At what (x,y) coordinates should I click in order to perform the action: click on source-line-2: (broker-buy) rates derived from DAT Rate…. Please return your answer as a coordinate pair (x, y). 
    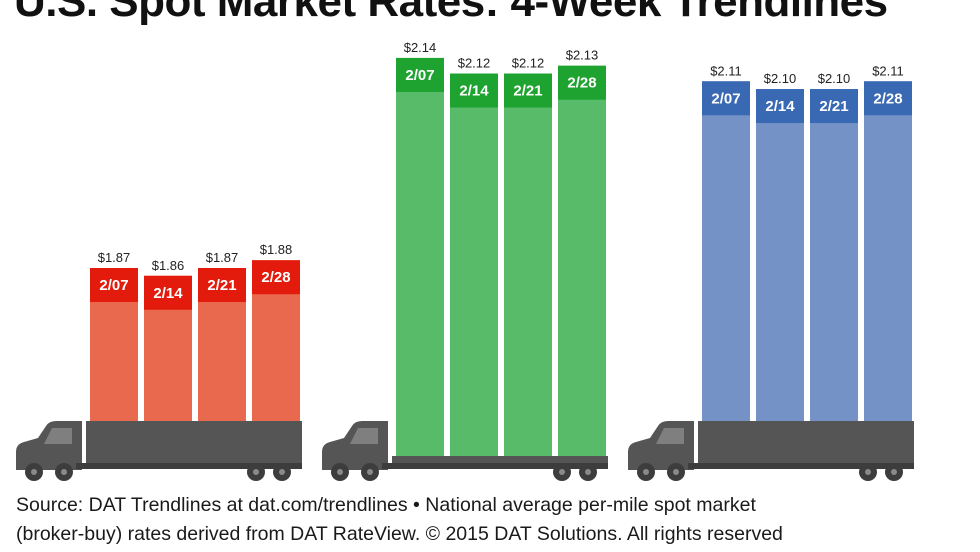
    Looking at the image, I should click on (399, 534).